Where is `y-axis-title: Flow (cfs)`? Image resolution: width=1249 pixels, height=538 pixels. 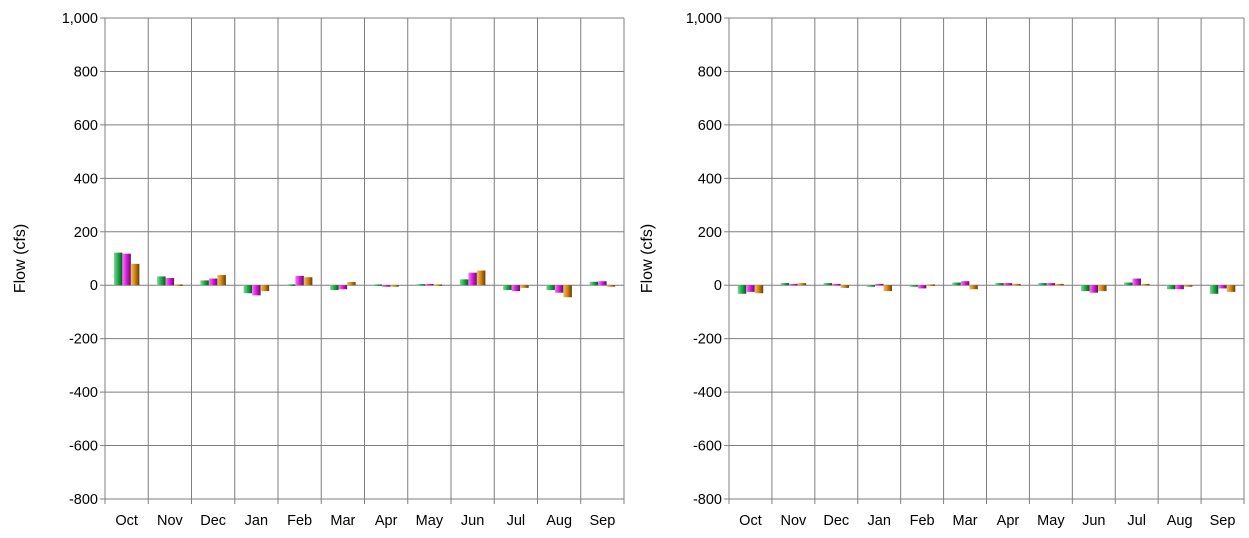 y-axis-title: Flow (cfs) is located at coordinates (20, 258).